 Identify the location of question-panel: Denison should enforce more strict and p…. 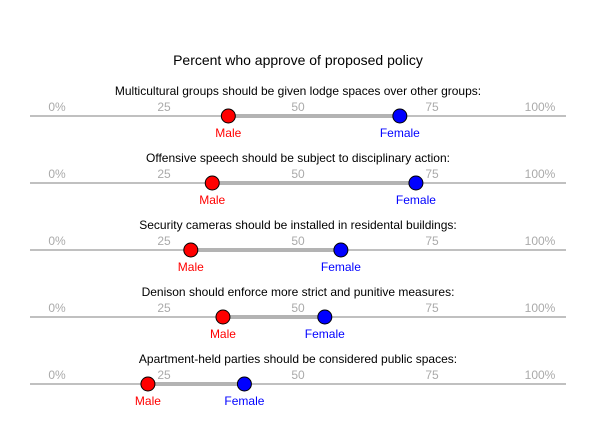
(298, 313).